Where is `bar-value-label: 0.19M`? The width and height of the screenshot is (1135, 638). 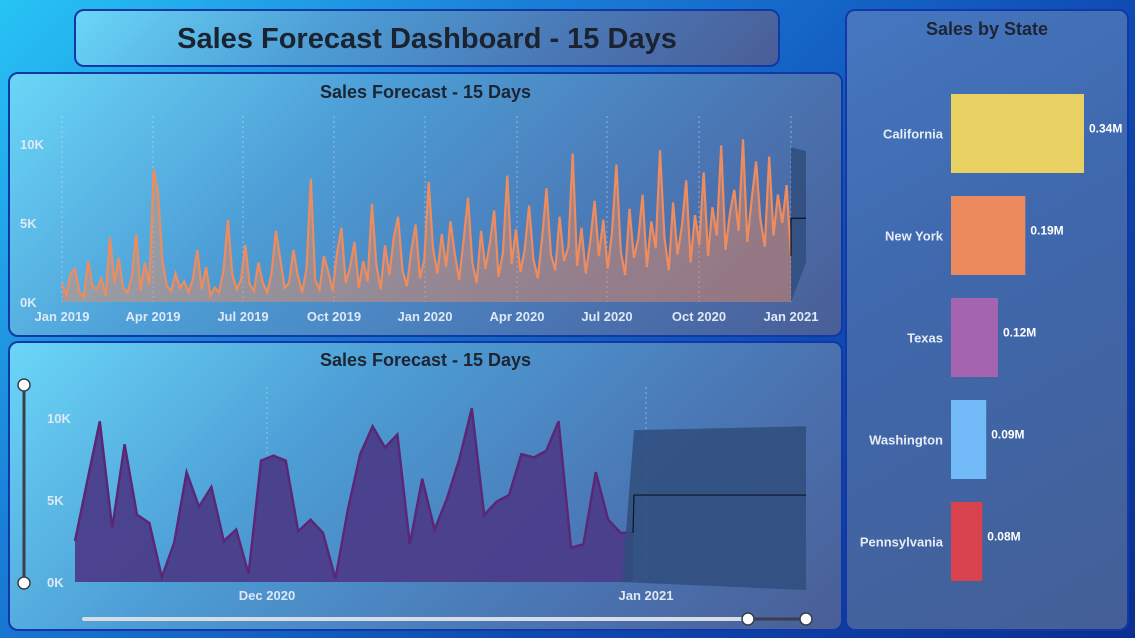
bar-value-label: 0.19M is located at coordinates (1046, 231).